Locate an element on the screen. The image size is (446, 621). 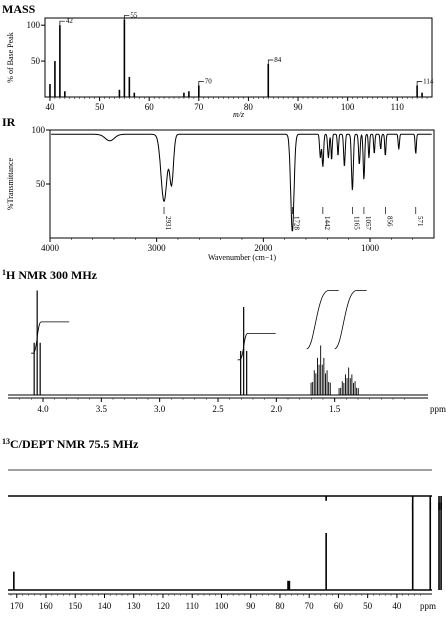
c-nmr-title: 13C/DEPT NMR 75.5 MHz is located at coordinates (70, 444).